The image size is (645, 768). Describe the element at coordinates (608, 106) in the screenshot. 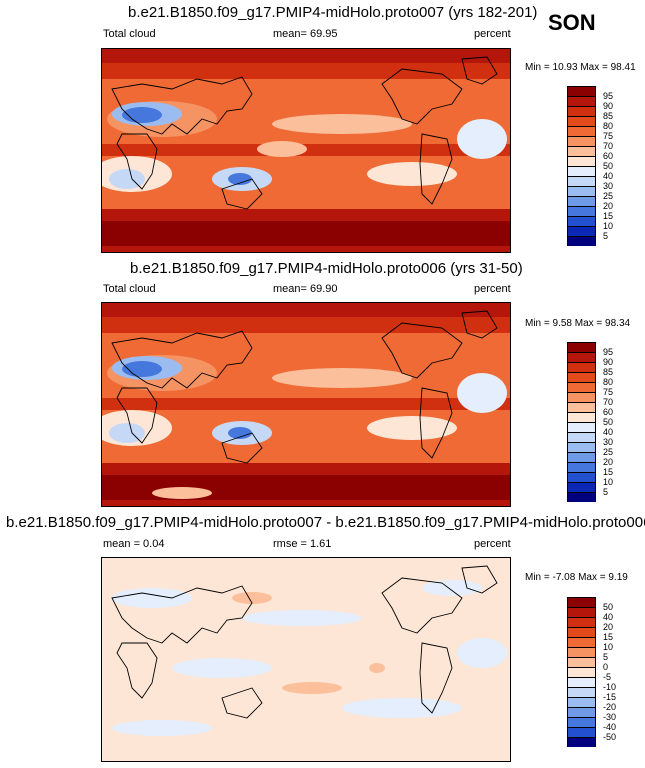

I see `panel1-colorbar-label: 90` at that location.